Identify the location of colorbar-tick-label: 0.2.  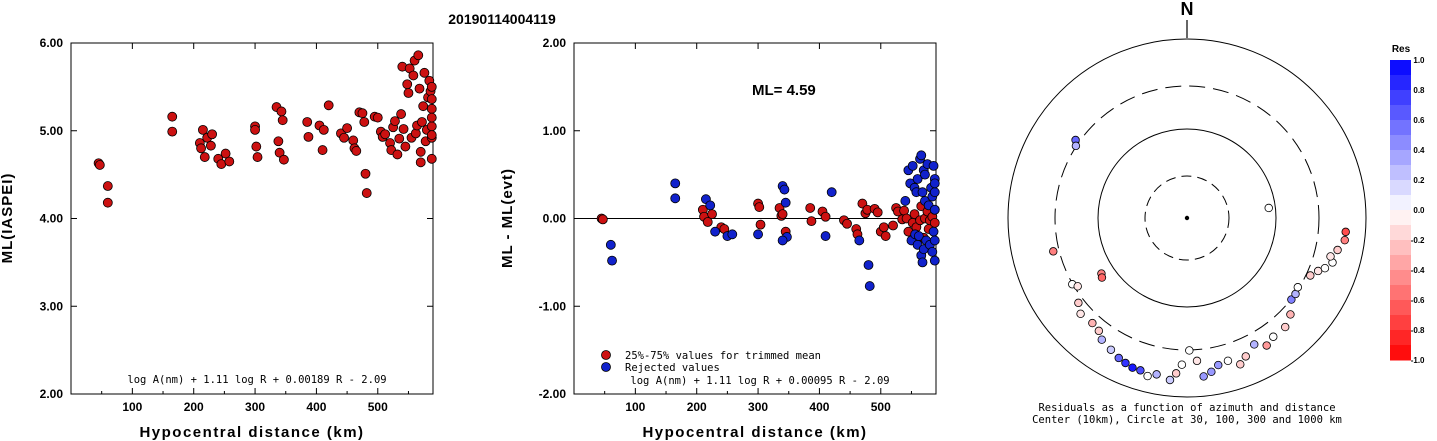
(1419, 180).